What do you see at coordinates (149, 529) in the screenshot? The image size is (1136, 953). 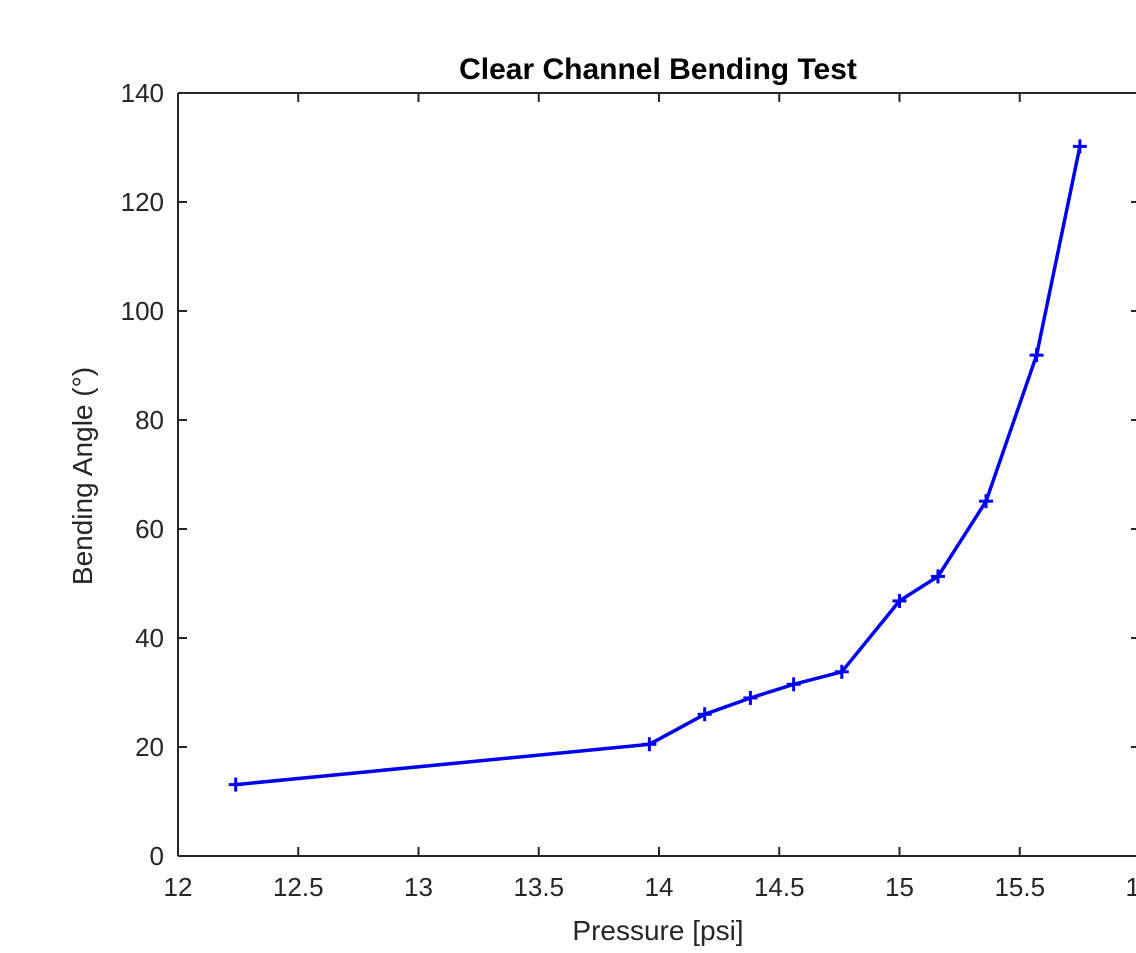 I see `y-tick-label: 60` at bounding box center [149, 529].